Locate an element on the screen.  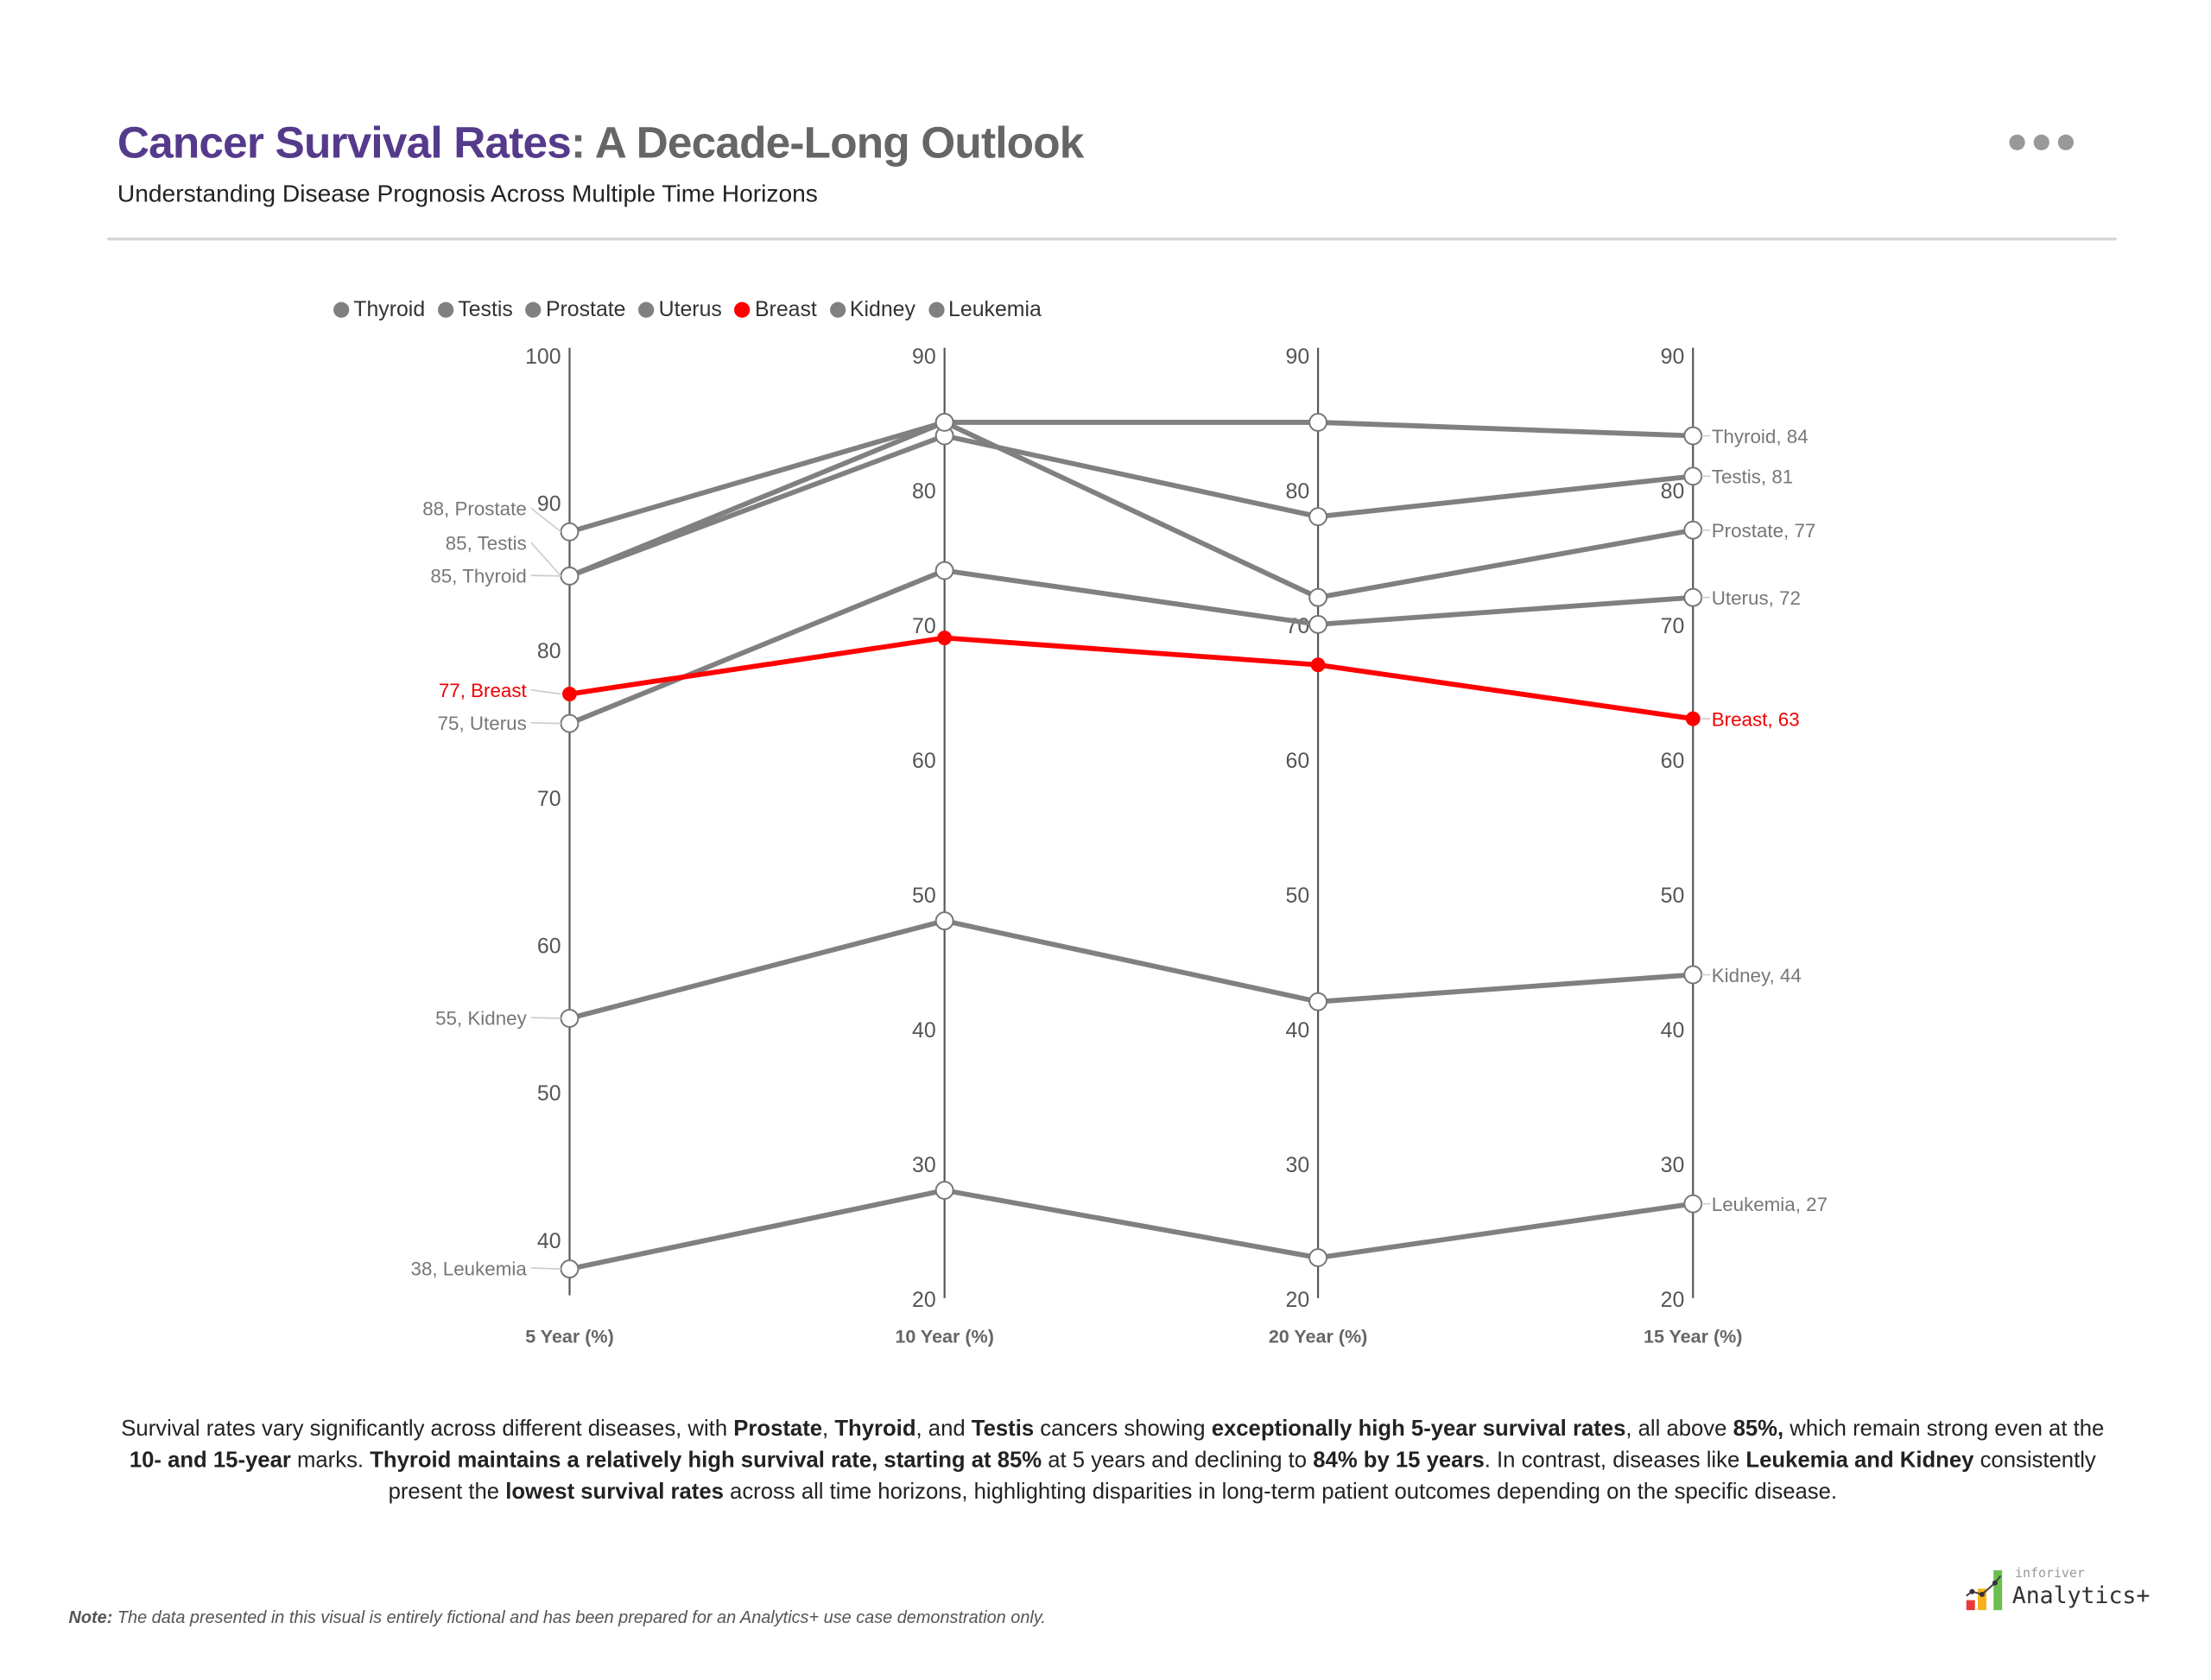
series-line-leukemia is located at coordinates (1131, 1230).